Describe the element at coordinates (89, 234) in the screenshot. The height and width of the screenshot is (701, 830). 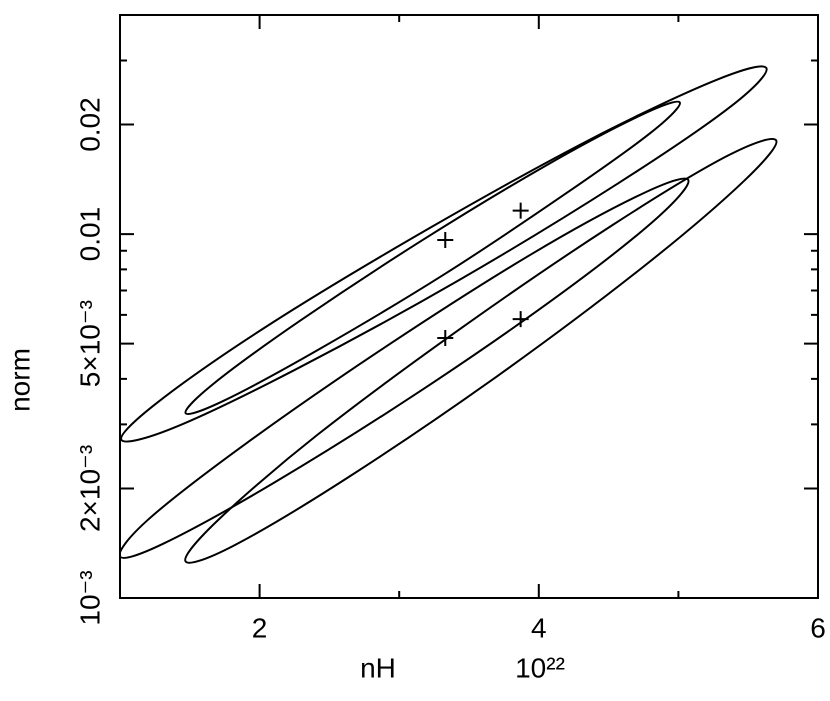
I see `y-tick-label: 0.01` at that location.